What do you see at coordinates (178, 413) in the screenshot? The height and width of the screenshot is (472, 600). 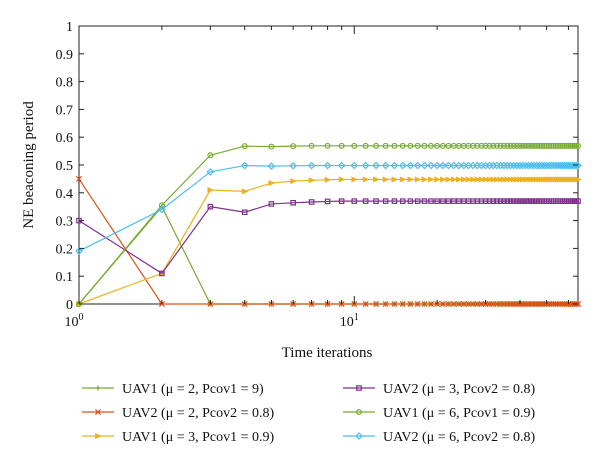 I see `legend-item: UAV2 (μ = 2, Pcov2 = 0.8)` at bounding box center [178, 413].